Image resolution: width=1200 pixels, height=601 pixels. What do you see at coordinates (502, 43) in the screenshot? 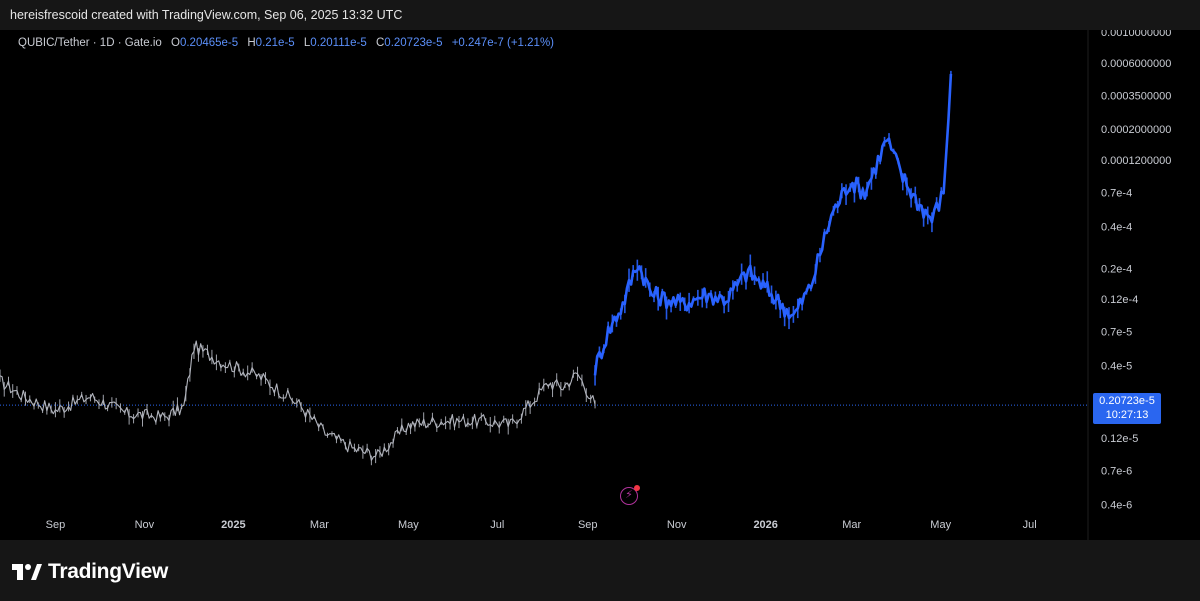
I see `change-value: +0.247e-7 (+1.21%)` at bounding box center [502, 43].